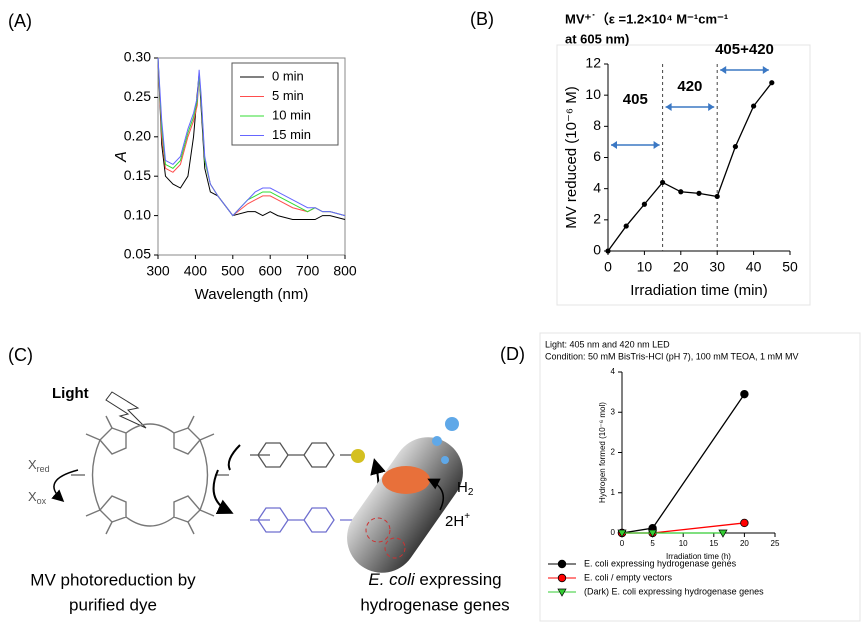  What do you see at coordinates (597, 38) in the screenshot?
I see `chart-subtitle: at 605 nm)` at bounding box center [597, 38].